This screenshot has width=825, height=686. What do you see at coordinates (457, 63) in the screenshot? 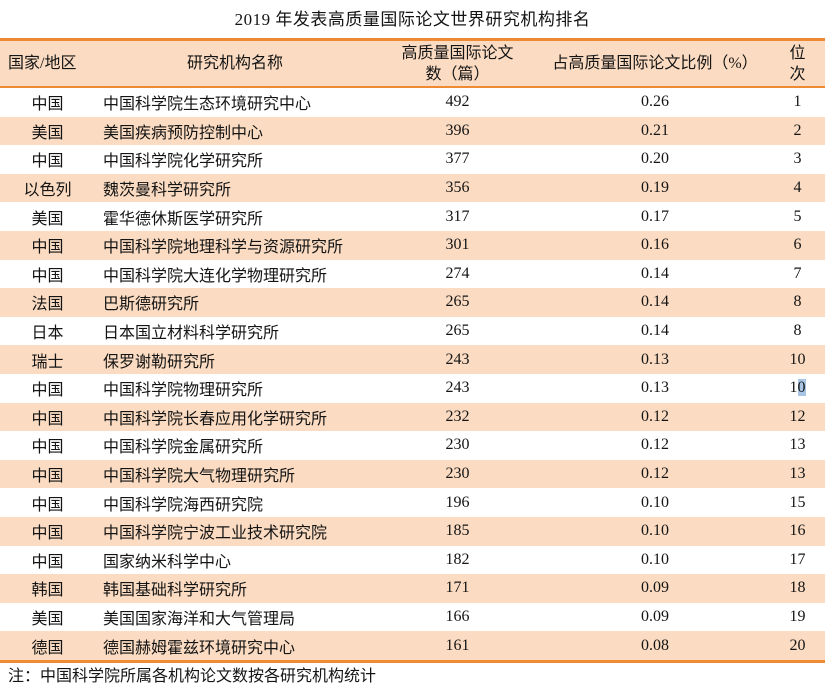
I see `col-header-papers-label: 高质量国际论文数（篇）` at bounding box center [457, 63].